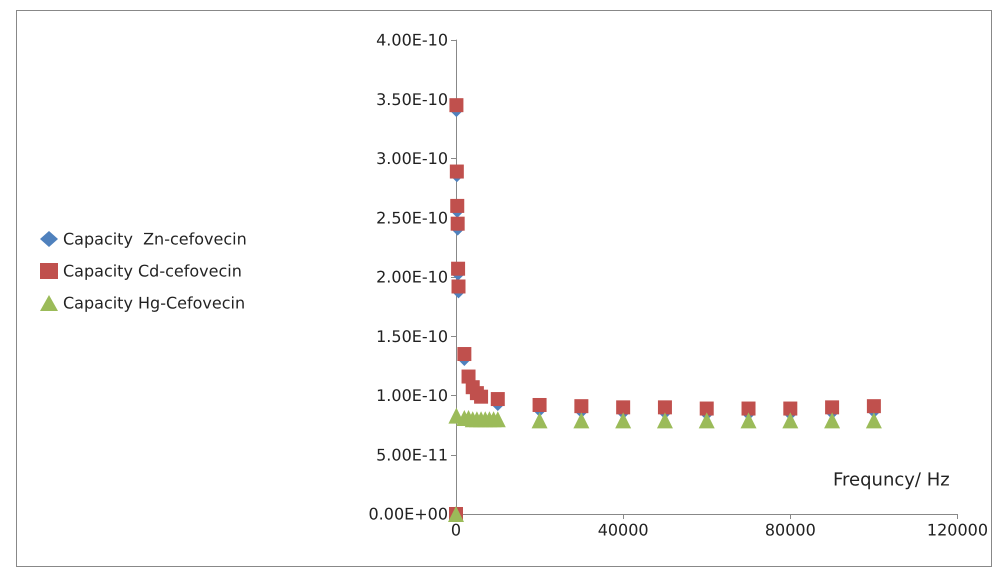 This screenshot has height=567, width=994. What do you see at coordinates (891, 480) in the screenshot?
I see `x-axis-title: Frequncy/ Hz` at bounding box center [891, 480].